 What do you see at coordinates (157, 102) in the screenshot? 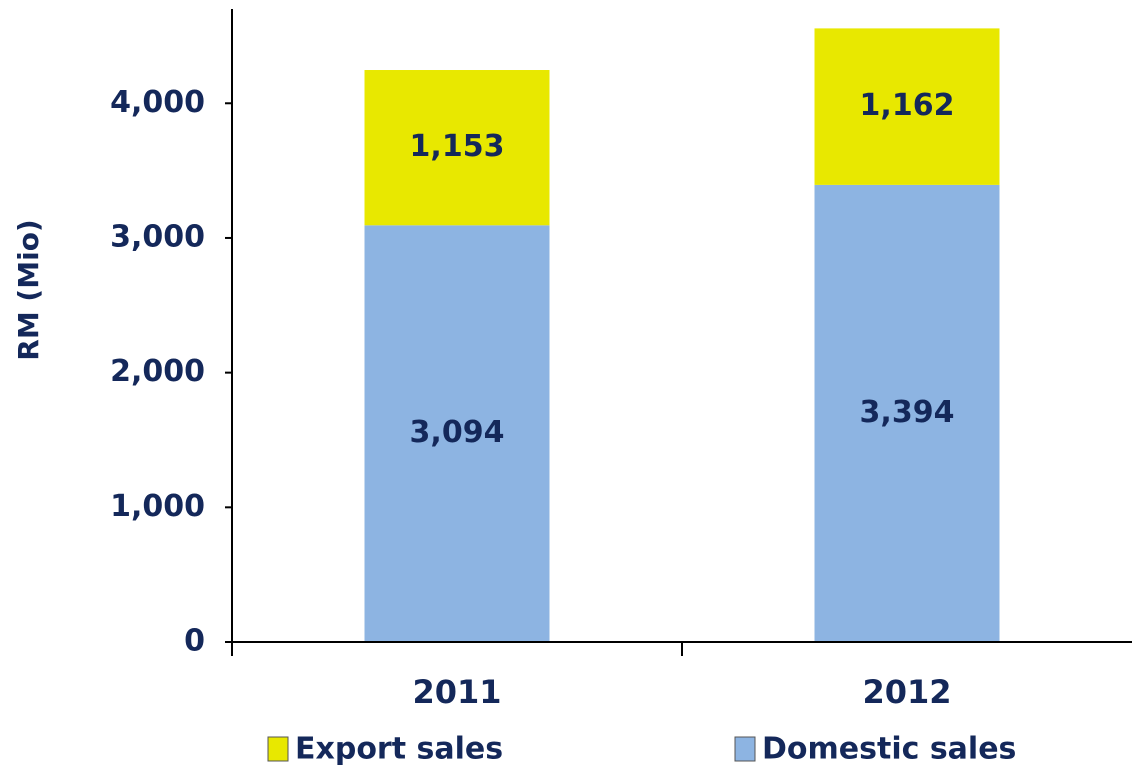
I see `y-tick-label: 4,000` at bounding box center [157, 102].